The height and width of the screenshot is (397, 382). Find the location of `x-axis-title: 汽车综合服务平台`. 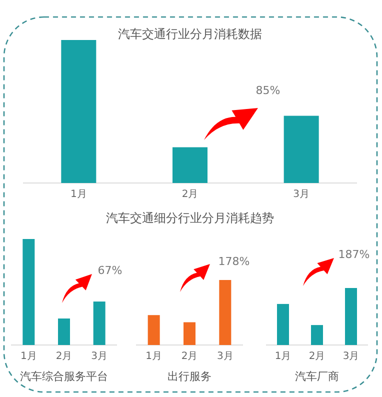

x-axis-title: 汽车综合服务平台 is located at coordinates (64, 376).